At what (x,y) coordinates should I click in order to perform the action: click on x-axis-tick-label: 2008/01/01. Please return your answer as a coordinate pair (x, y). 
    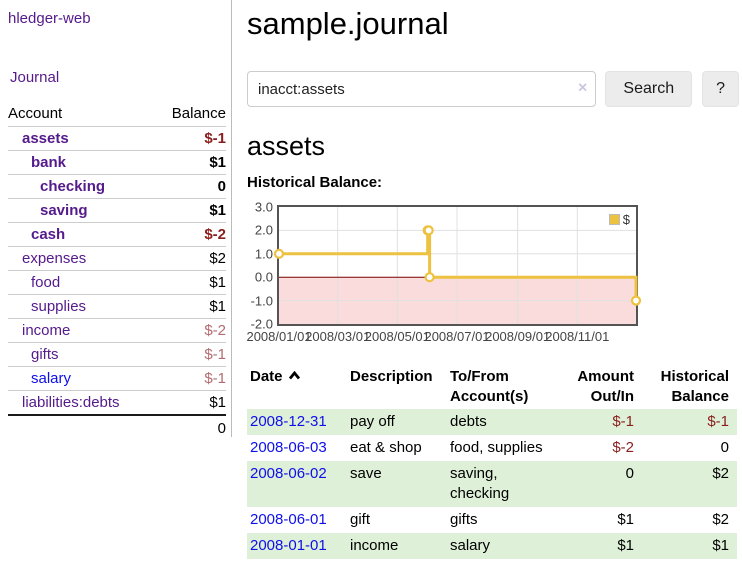
    Looking at the image, I should click on (279, 336).